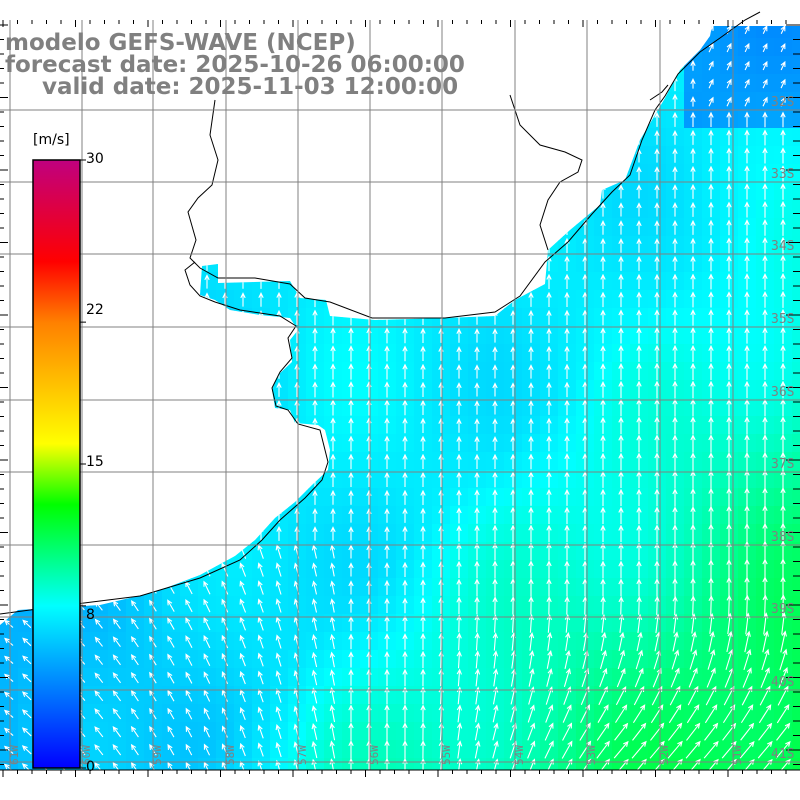  What do you see at coordinates (51, 140) in the screenshot?
I see `colorbar-unit: [m/s]` at bounding box center [51, 140].